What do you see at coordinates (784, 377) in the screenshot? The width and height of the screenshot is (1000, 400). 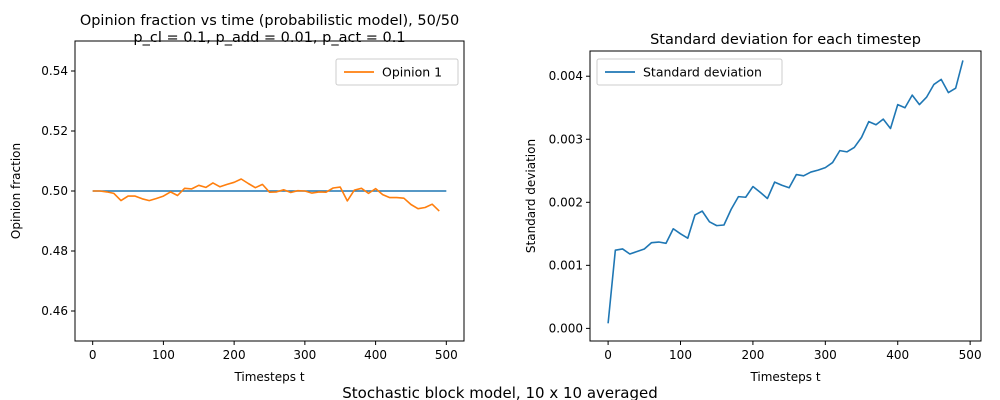 I see `chart-2-x-axis-label: Timesteps t` at bounding box center [784, 377].